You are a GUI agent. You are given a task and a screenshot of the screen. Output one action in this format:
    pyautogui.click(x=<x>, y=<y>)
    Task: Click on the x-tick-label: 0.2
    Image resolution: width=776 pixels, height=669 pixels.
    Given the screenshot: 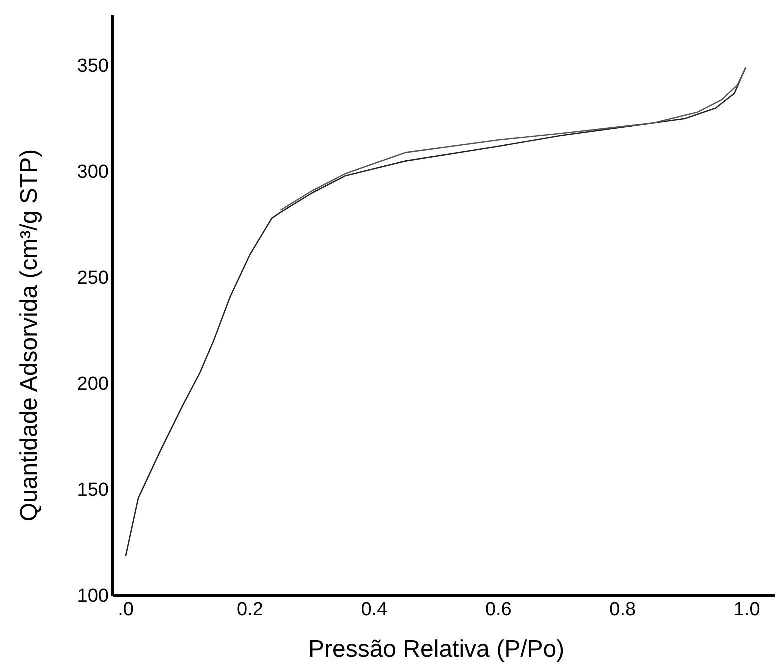 What is the action you would take?
    pyautogui.click(x=250, y=609)
    